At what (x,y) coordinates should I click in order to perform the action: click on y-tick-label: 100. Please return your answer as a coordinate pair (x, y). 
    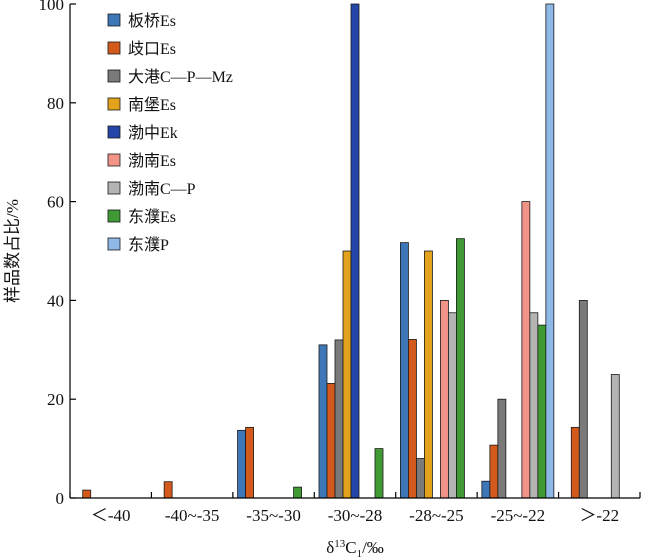
    Looking at the image, I should click on (52, 7).